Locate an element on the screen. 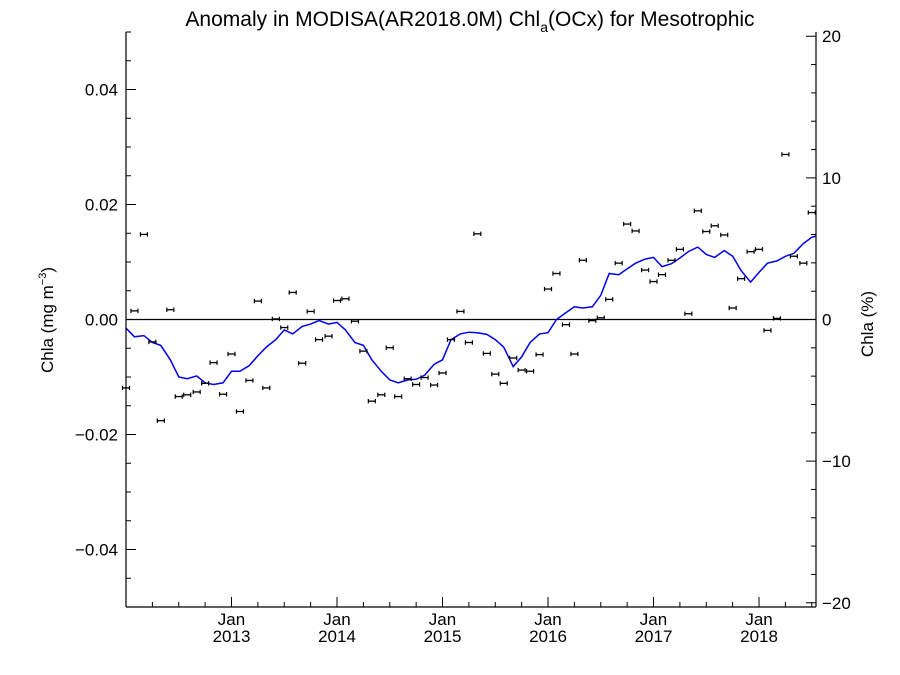 The width and height of the screenshot is (900, 675). y-axis-label-sup: −3 is located at coordinates (43, 279).